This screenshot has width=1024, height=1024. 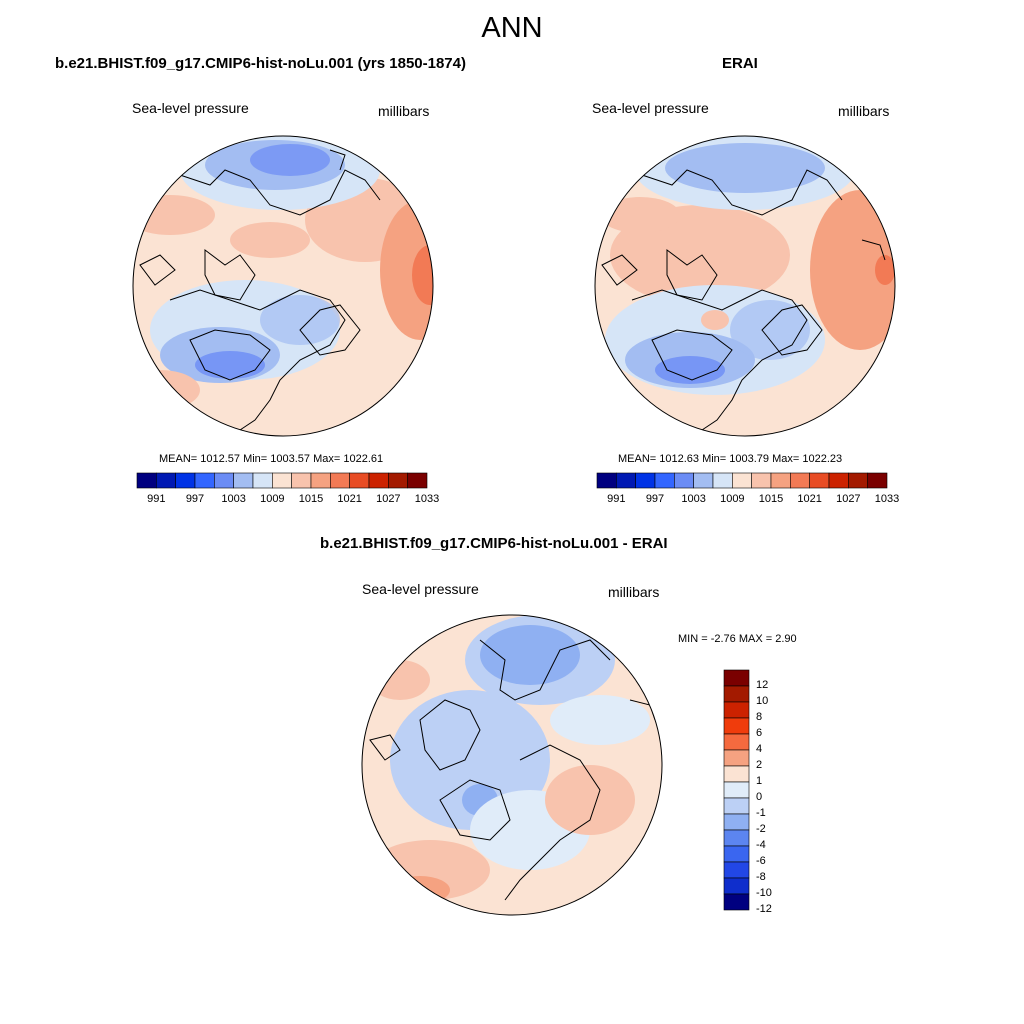 I want to click on colorbar-tick-label: 12, so click(x=762, y=685).